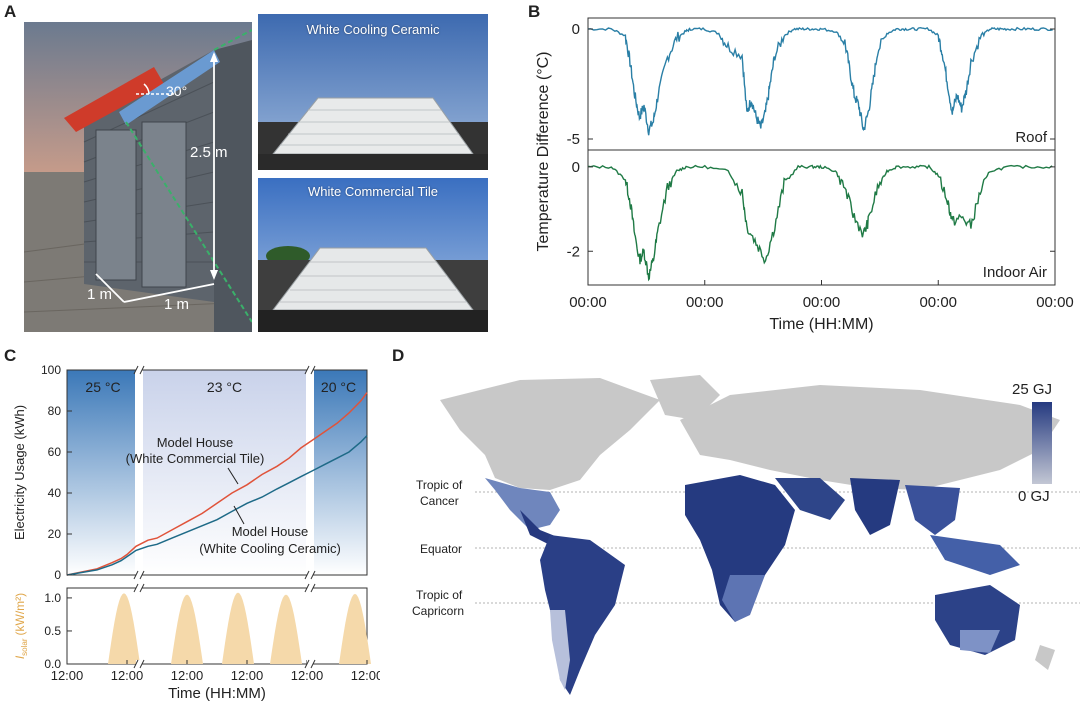  I want to click on b-xtick-label-4: 00:00, so click(1055, 302).